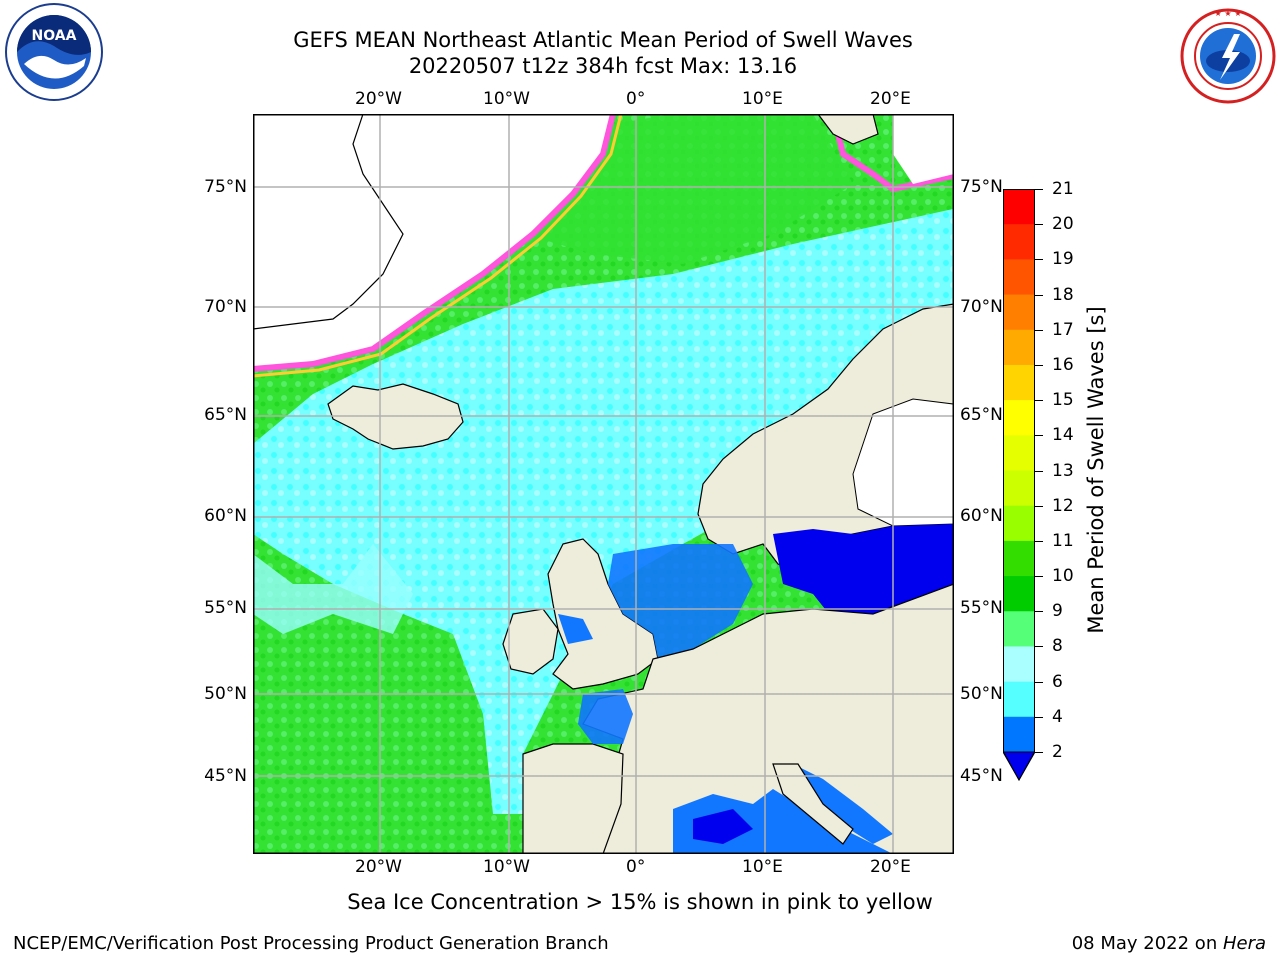  I want to click on footer-machine: Hera, so click(1244, 943).